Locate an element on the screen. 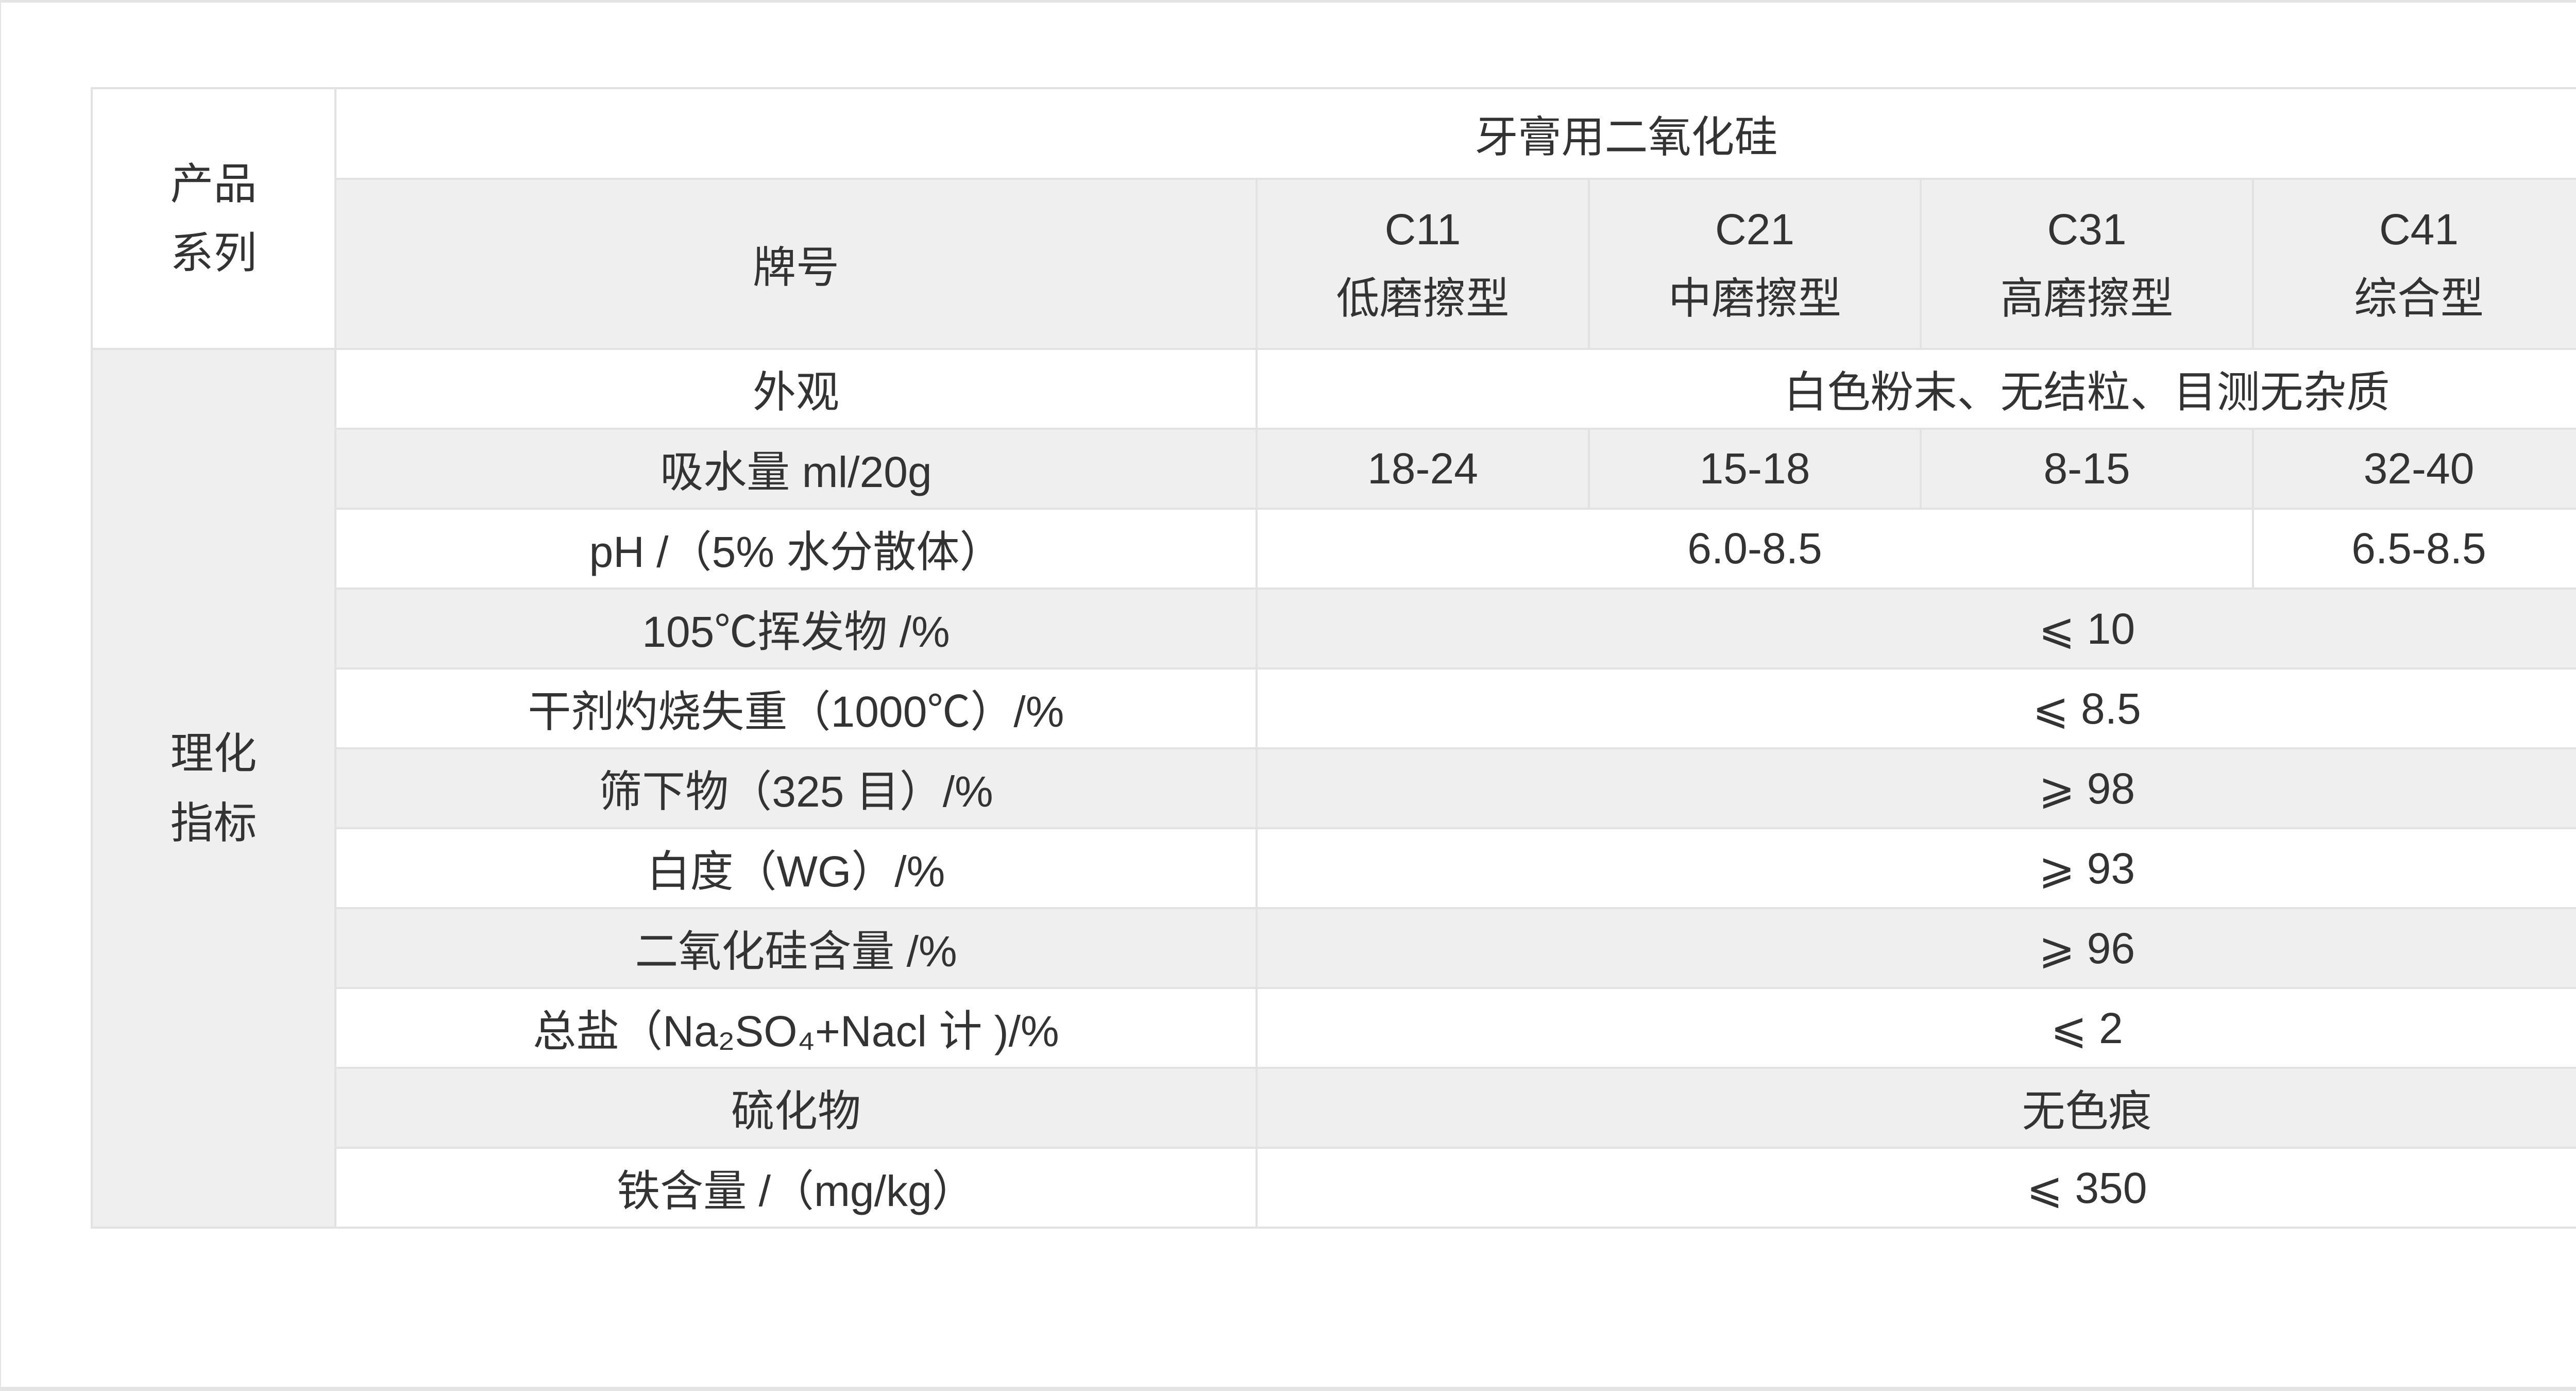  spec-row-water-absorption: 吸水量 ml/20g 18-24 15-18 8-15 32-40 ⩾ 42 is located at coordinates (1334, 469).